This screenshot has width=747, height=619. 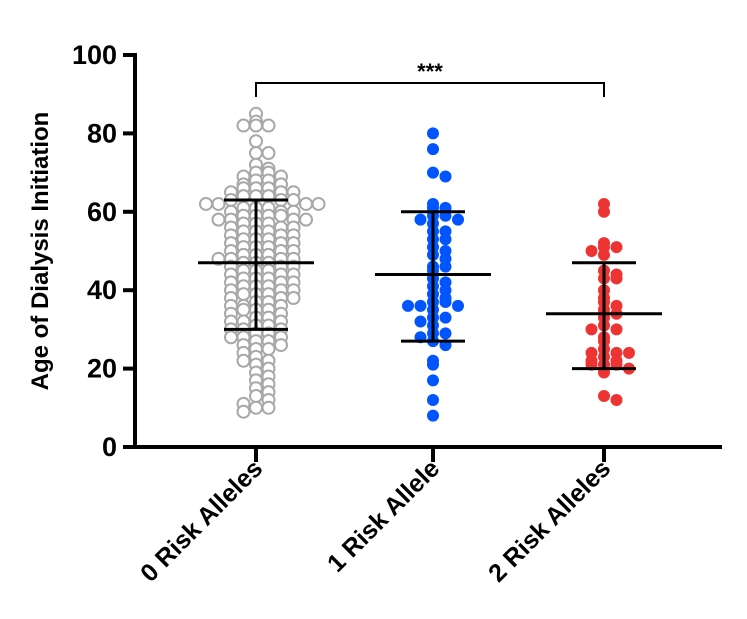 What do you see at coordinates (430, 89) in the screenshot?
I see `bracket-line` at bounding box center [430, 89].